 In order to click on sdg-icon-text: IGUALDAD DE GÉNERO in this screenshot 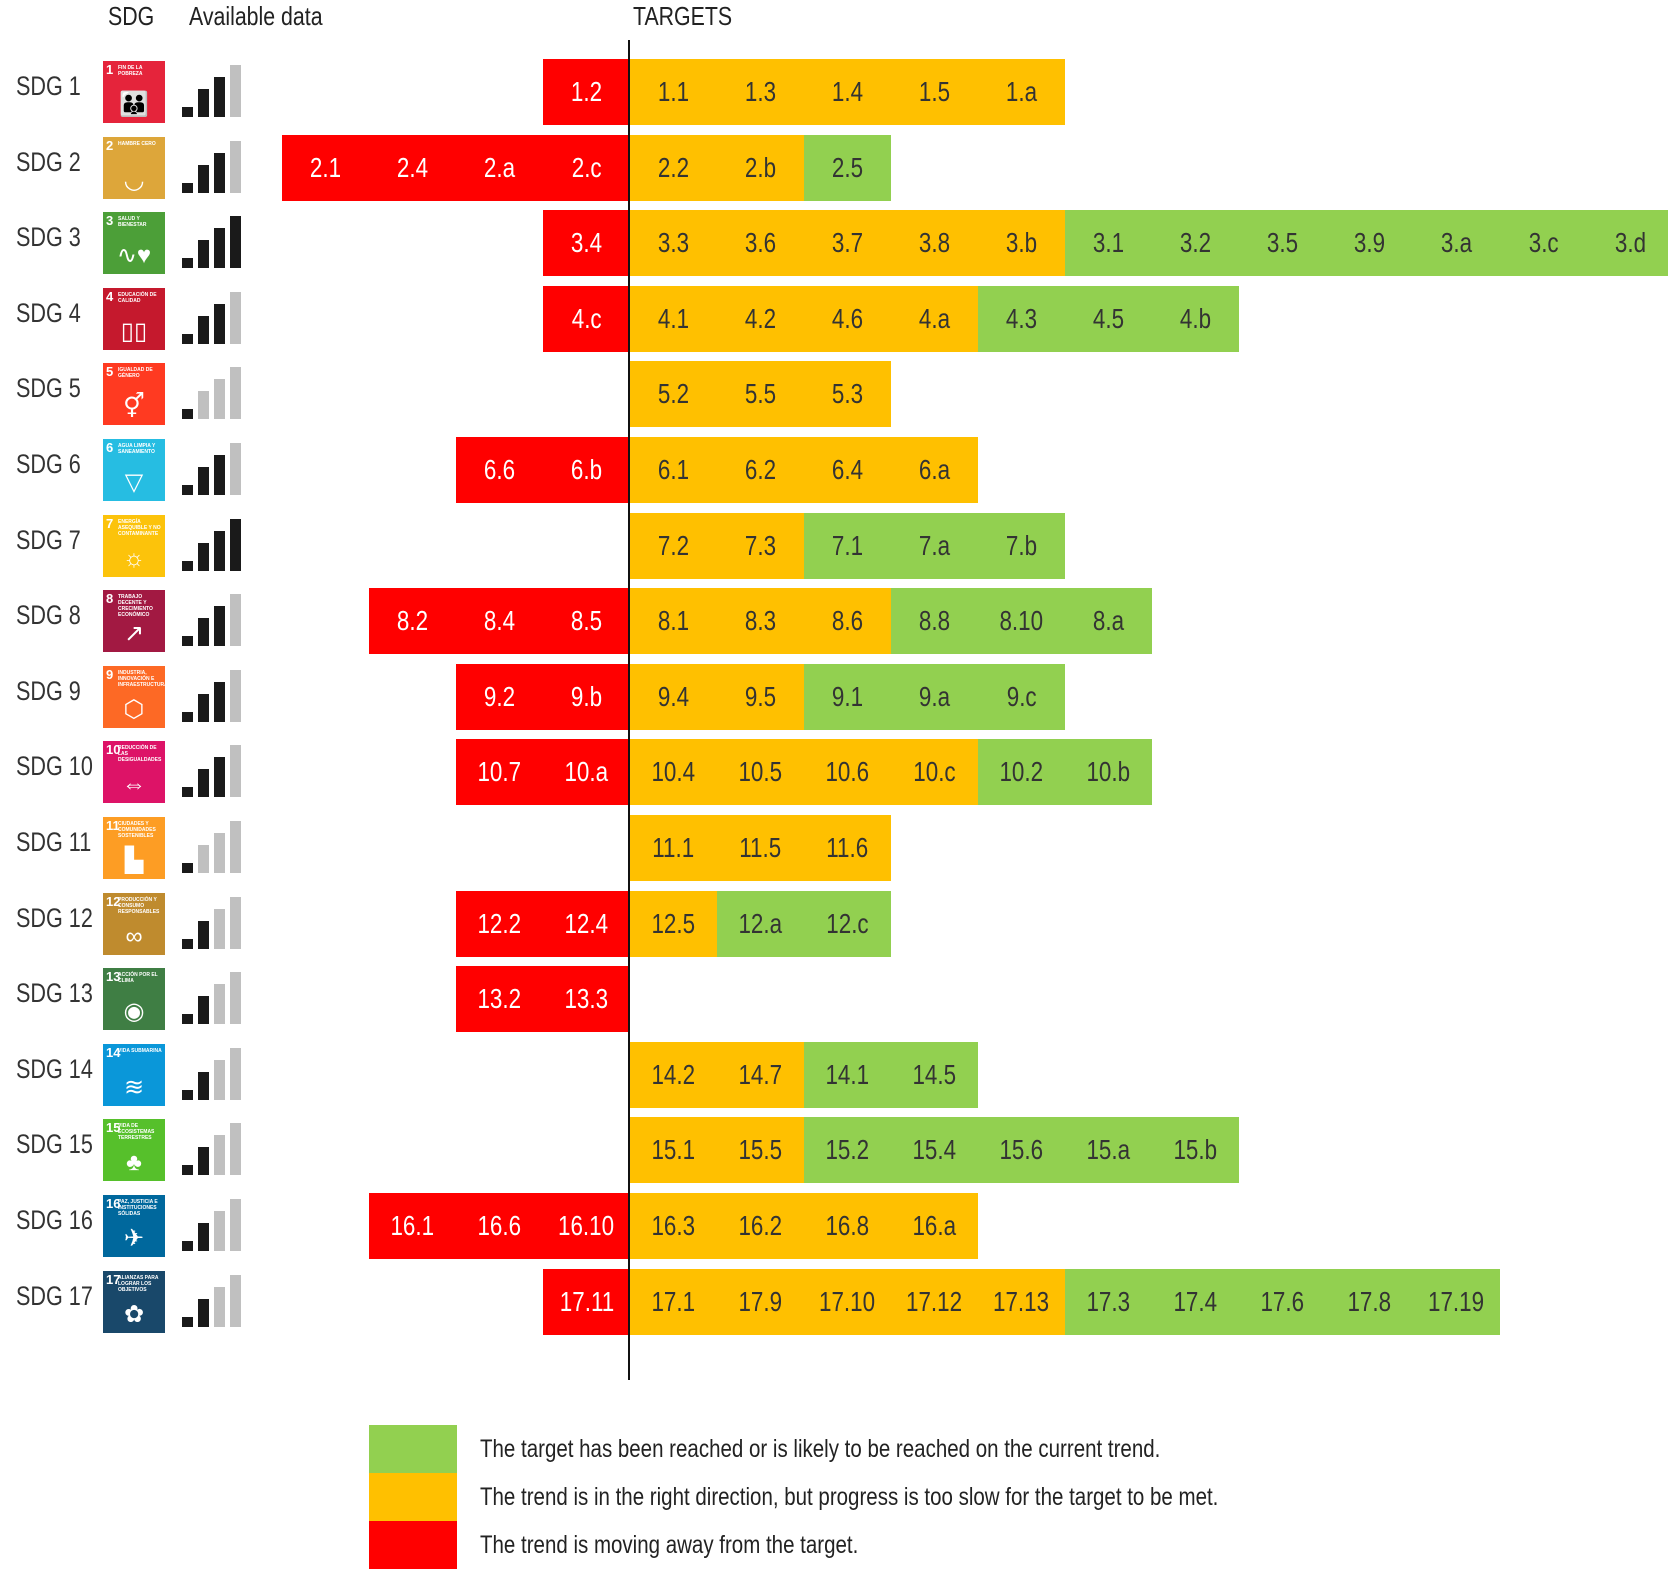, I will do `click(135, 373)`.